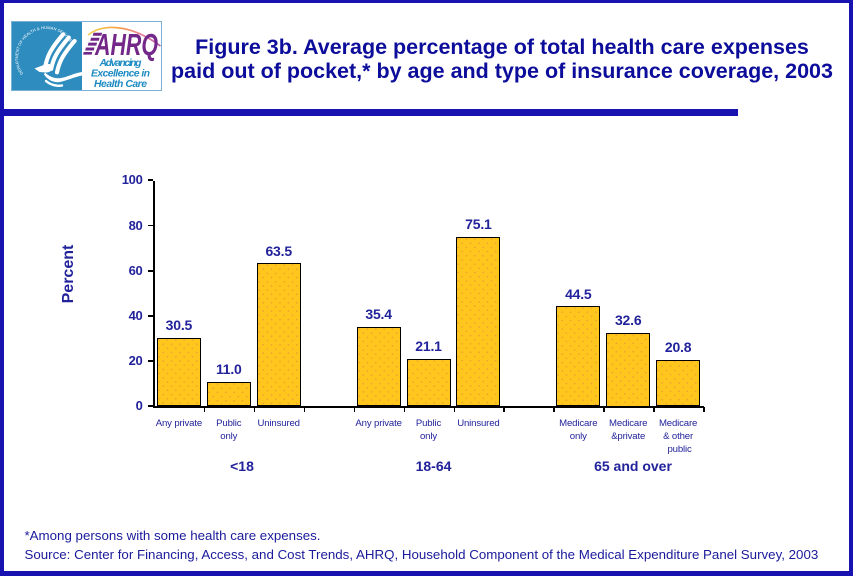 This screenshot has width=853, height=576. I want to click on svg-text: Advancing, so click(121, 63).